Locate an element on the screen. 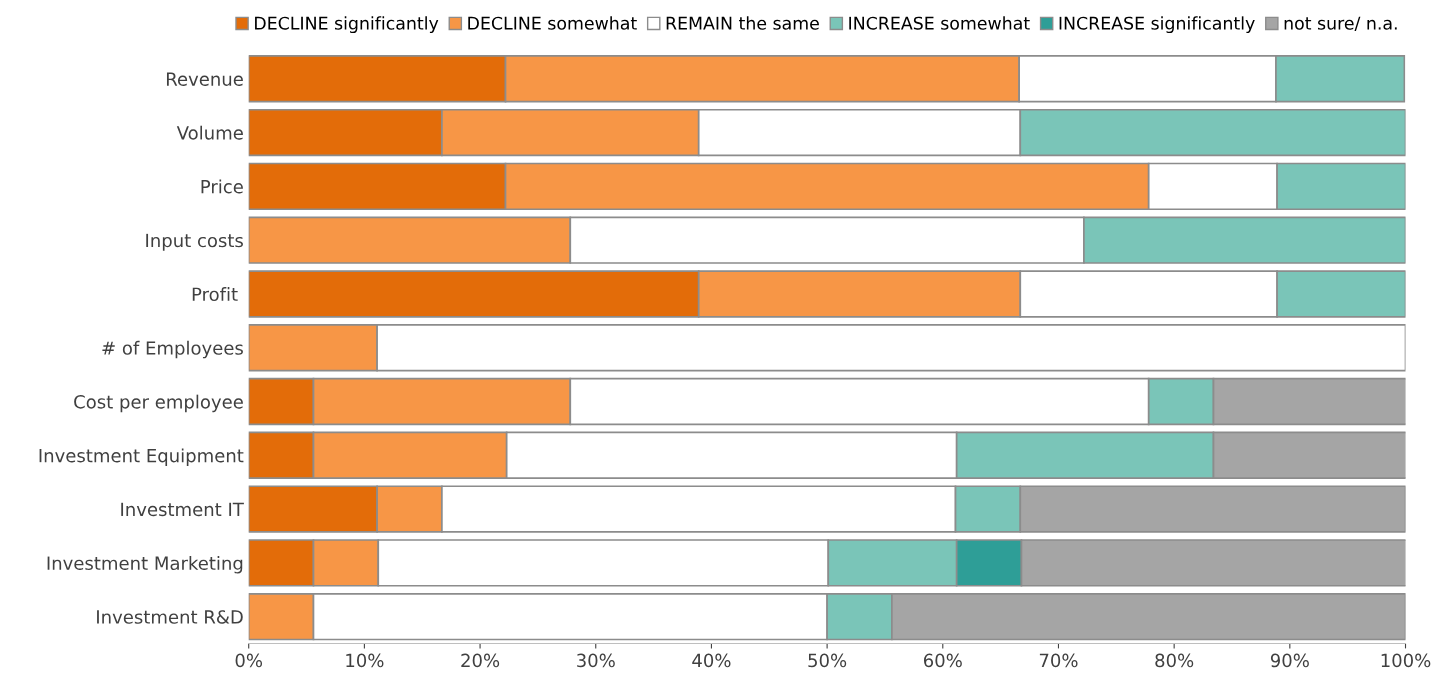 The width and height of the screenshot is (1446, 692). y-tick-label: Revenue is located at coordinates (204, 79).